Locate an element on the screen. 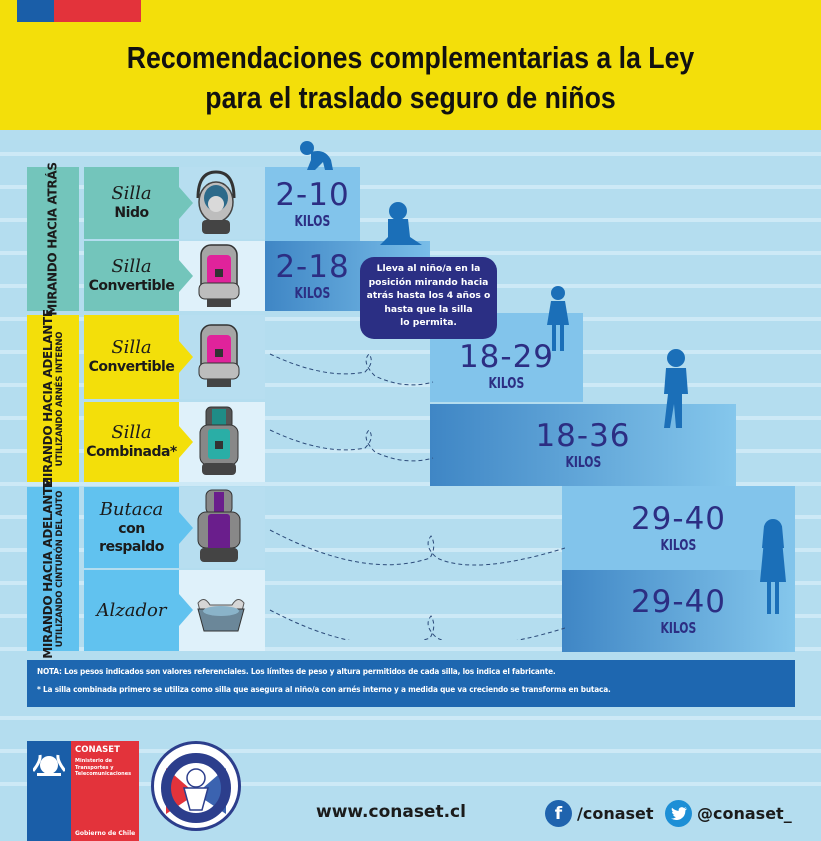 This screenshot has height=841, width=821. seat-label-convertible-forward: Silla Convertible is located at coordinates (131, 357).